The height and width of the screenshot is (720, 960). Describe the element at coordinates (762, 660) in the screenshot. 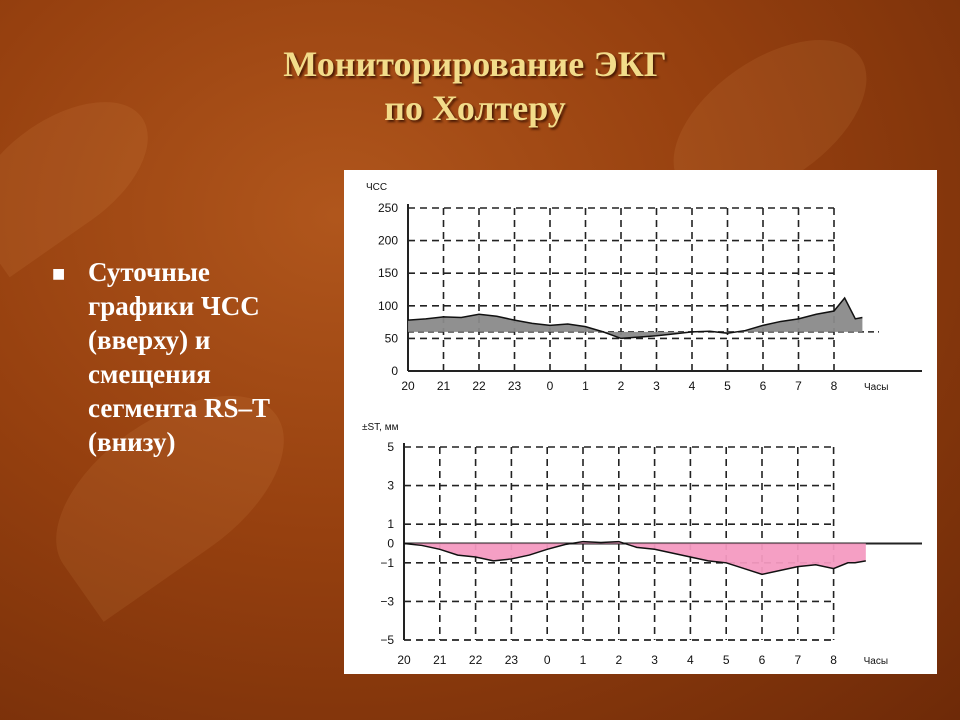

I see `st-x-tick-label: 6` at that location.